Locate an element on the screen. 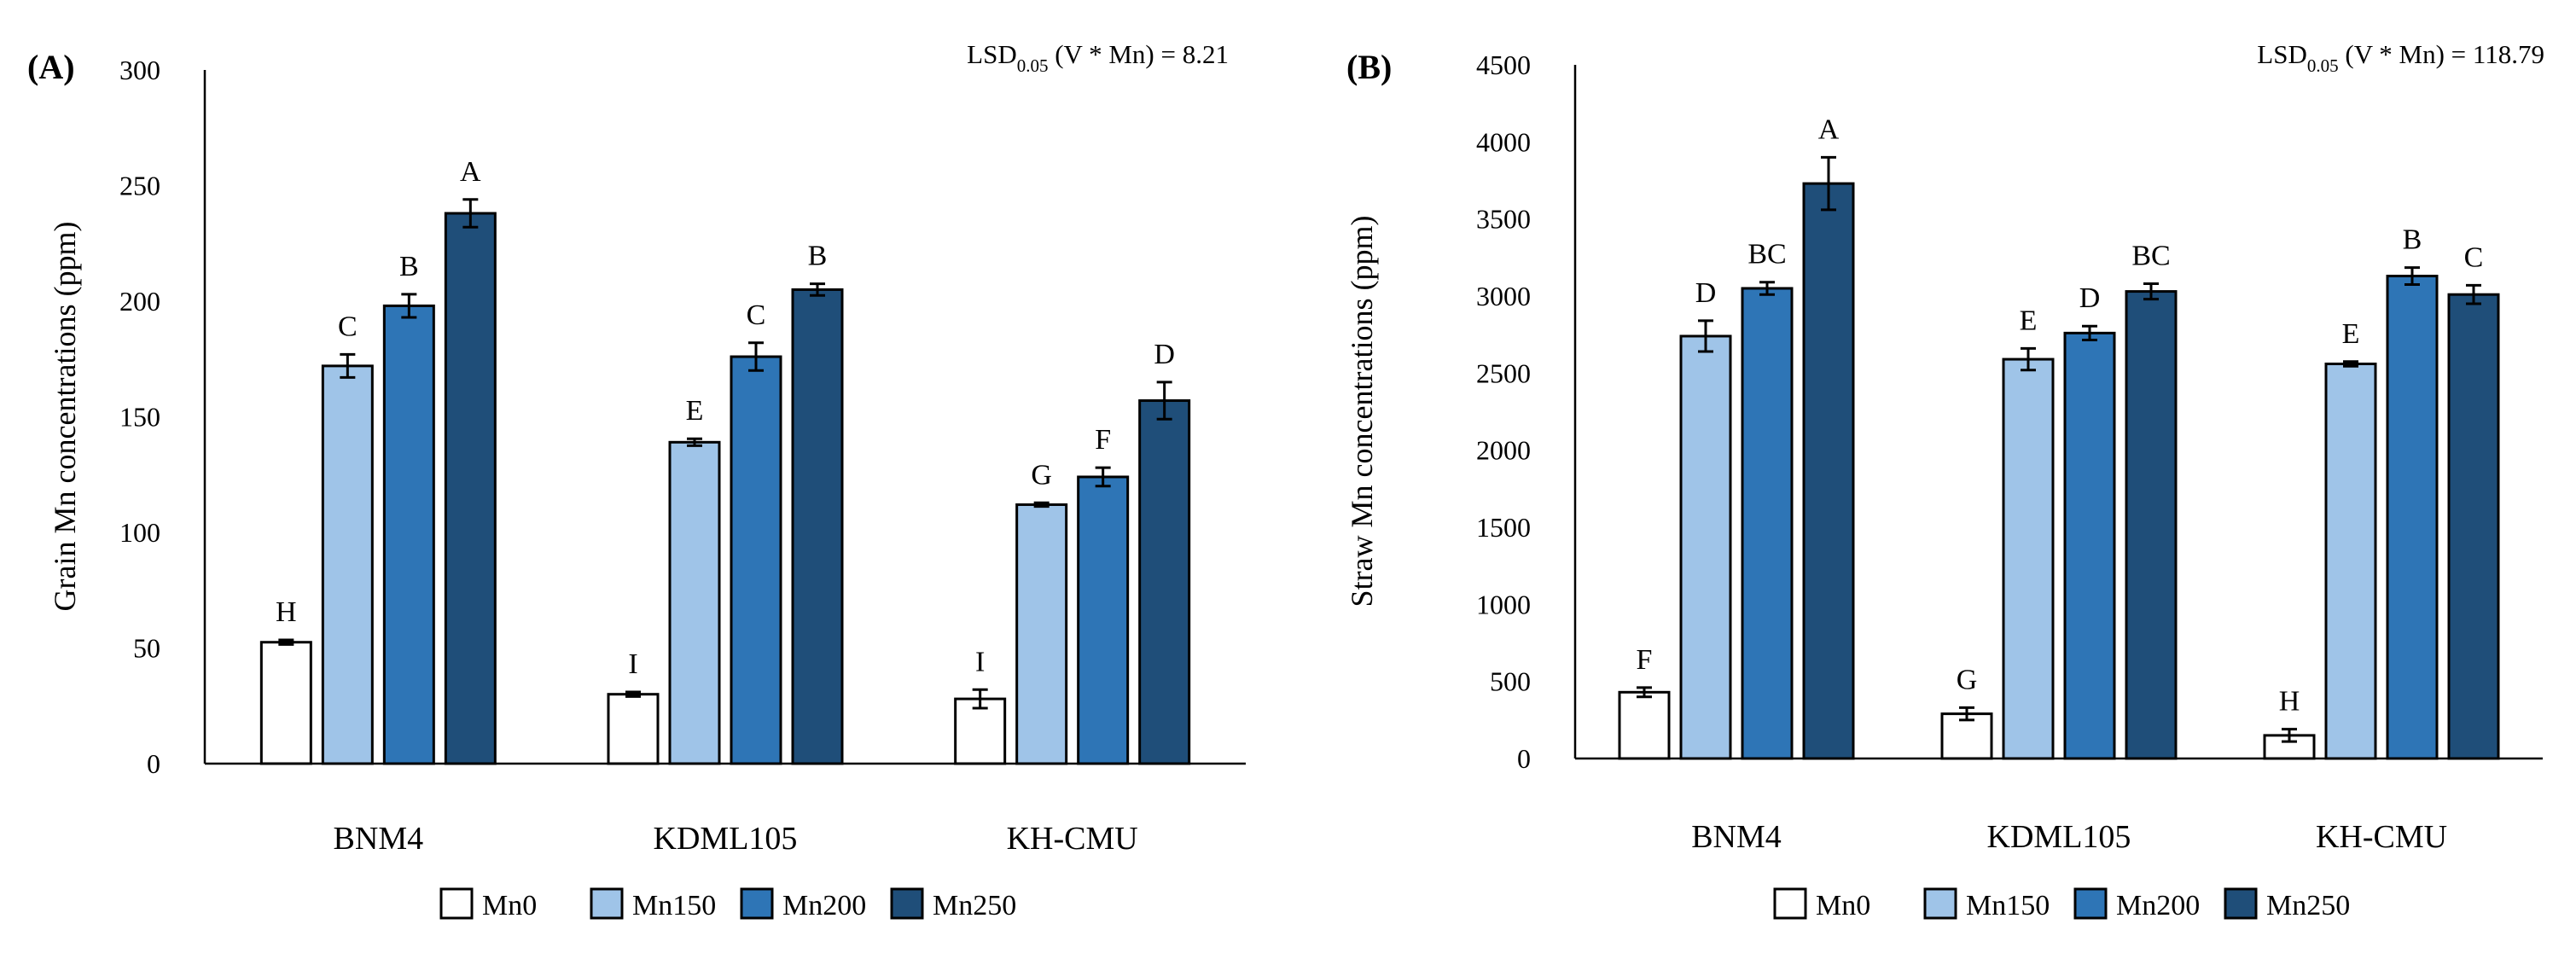  panel-label: (B) is located at coordinates (1369, 67).